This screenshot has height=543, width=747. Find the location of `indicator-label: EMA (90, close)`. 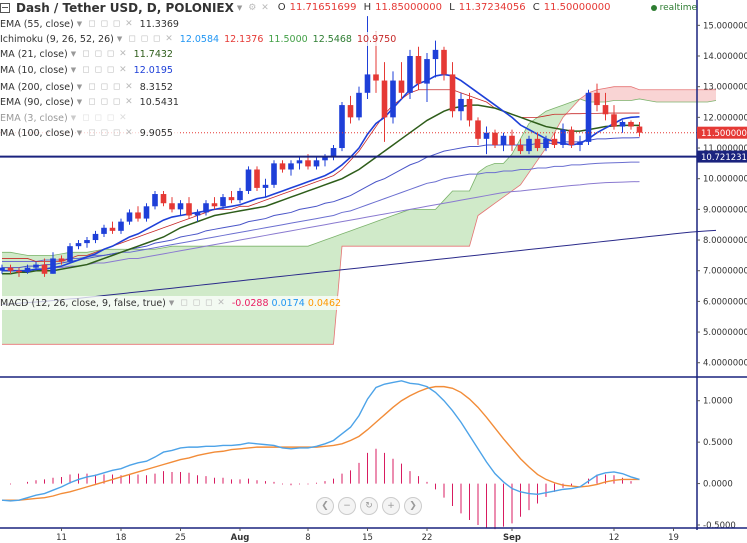

indicator-label: EMA (90, close) is located at coordinates (37, 102).